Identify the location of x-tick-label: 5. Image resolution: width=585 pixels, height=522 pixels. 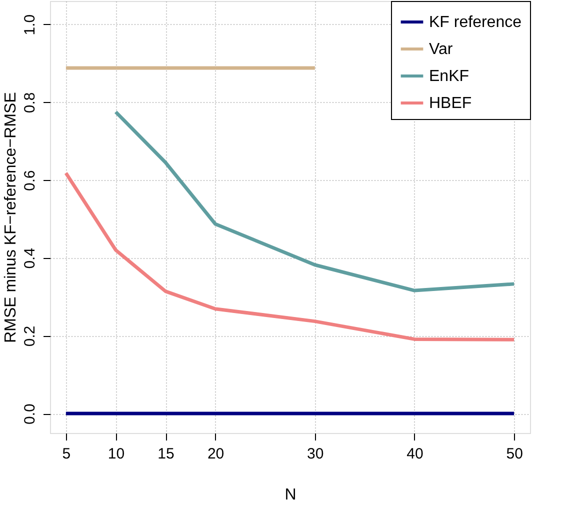
(66, 454).